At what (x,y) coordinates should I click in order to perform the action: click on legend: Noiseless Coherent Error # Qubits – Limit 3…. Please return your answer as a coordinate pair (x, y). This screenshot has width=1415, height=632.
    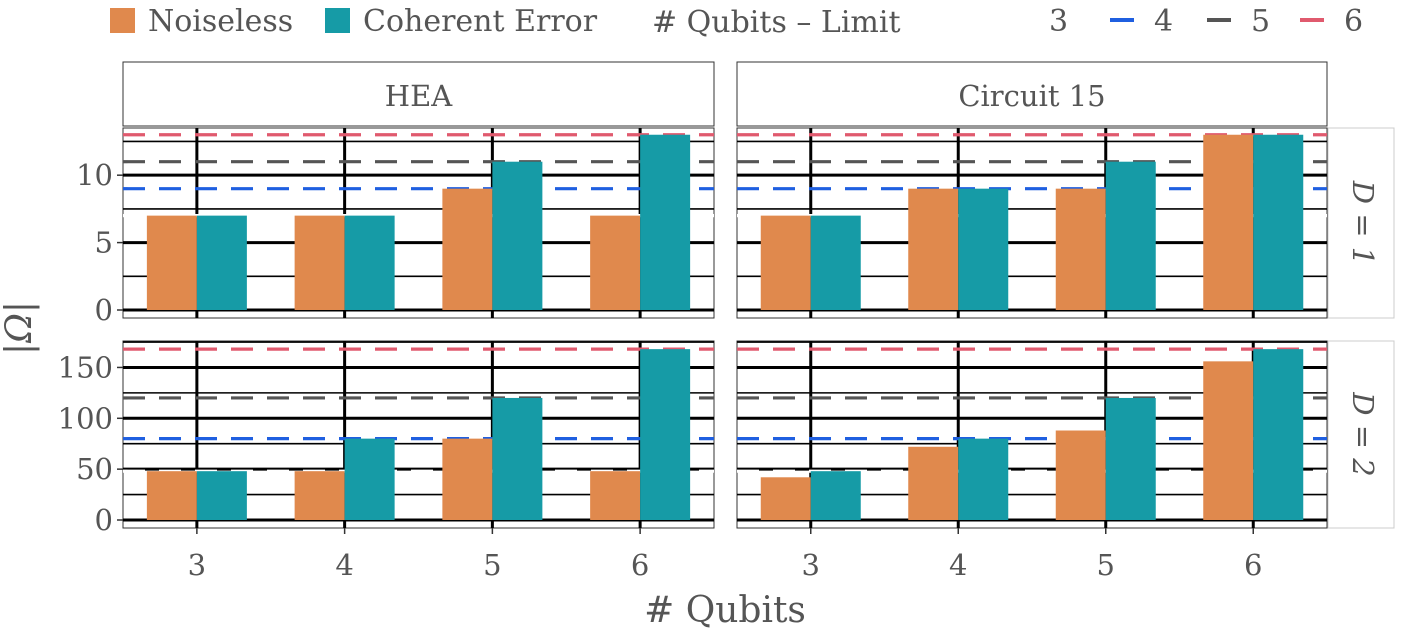
    Looking at the image, I should click on (736, 22).